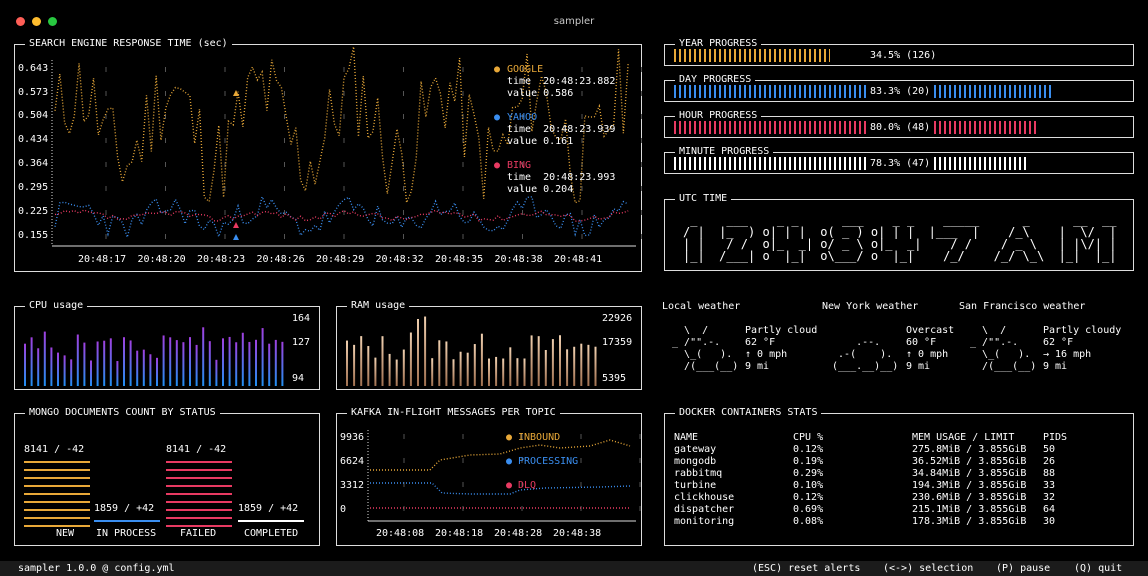  I want to click on quit-hint: (Q) quit, so click(1098, 568).